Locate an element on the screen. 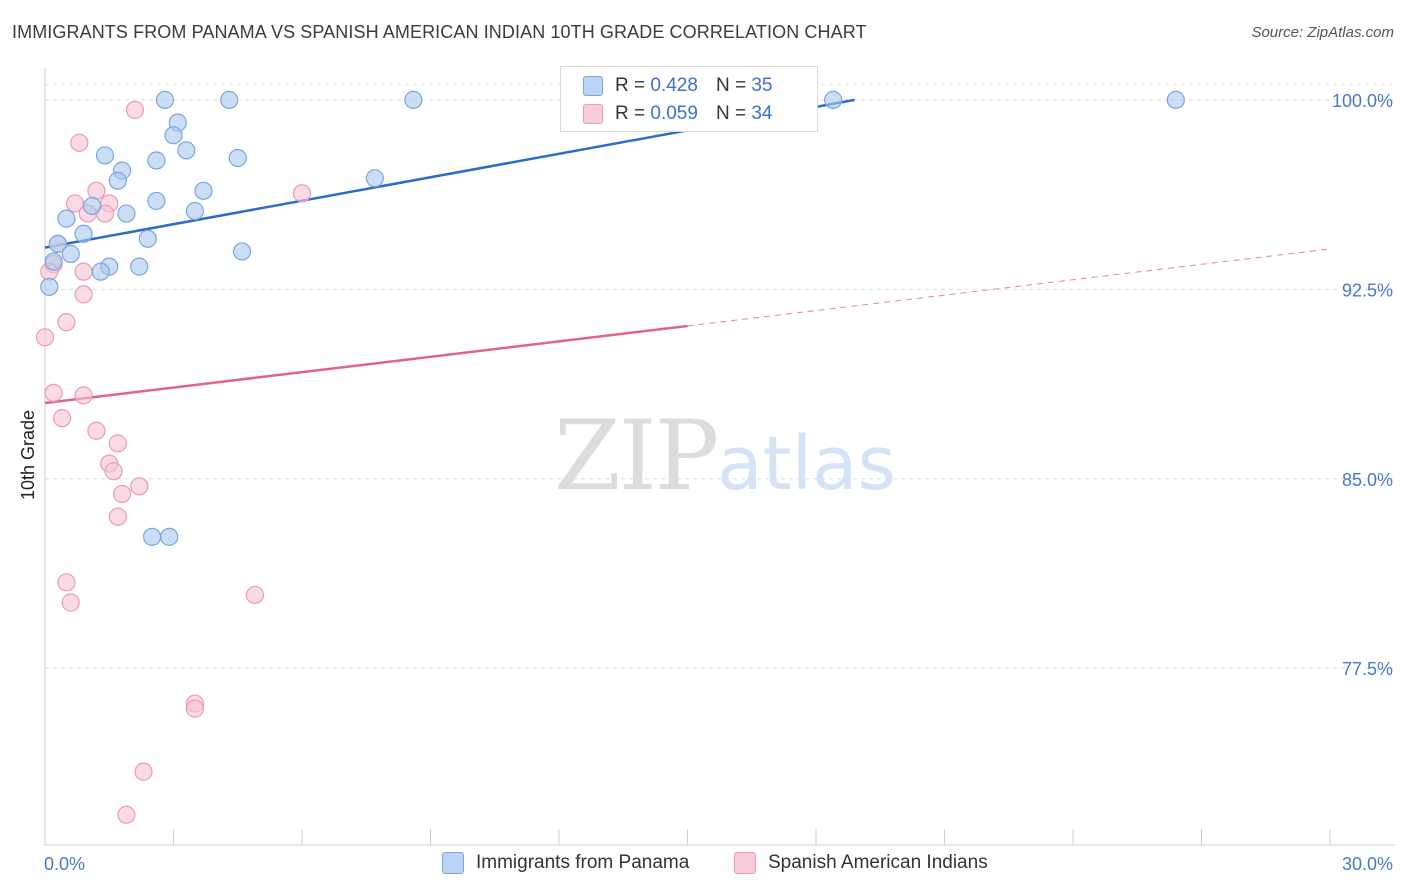  legend-r-value-spanish: 0.059 is located at coordinates (674, 113).